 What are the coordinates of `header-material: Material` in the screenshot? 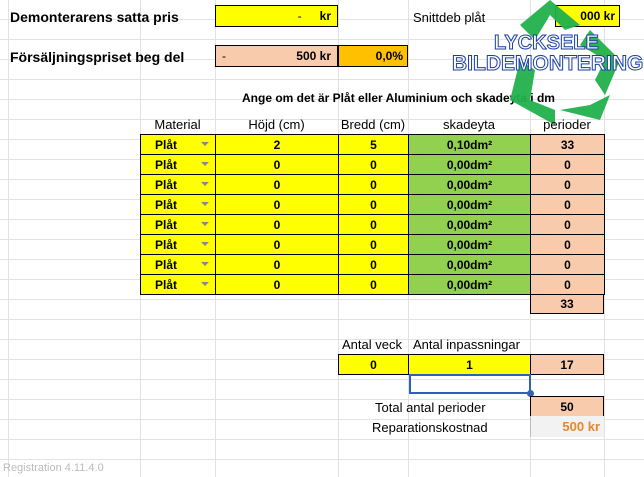 It's located at (177, 124).